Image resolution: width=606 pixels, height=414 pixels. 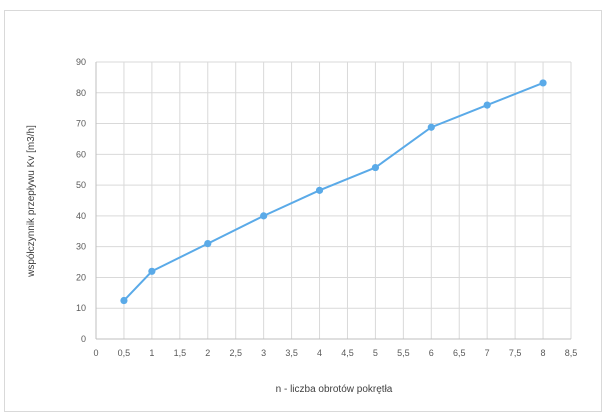 What do you see at coordinates (403, 353) in the screenshot?
I see `x-tick-label: 5,5` at bounding box center [403, 353].